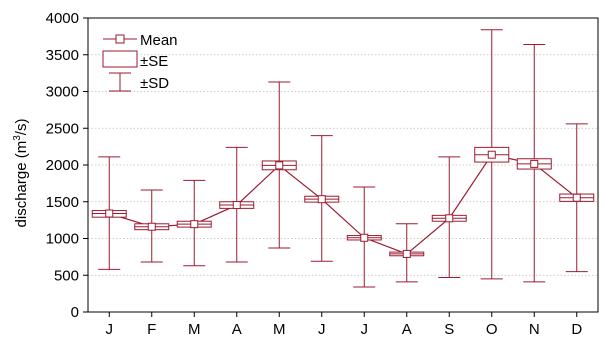  Describe the element at coordinates (534, 329) in the screenshot. I see `x-tick-label-10: N` at that location.